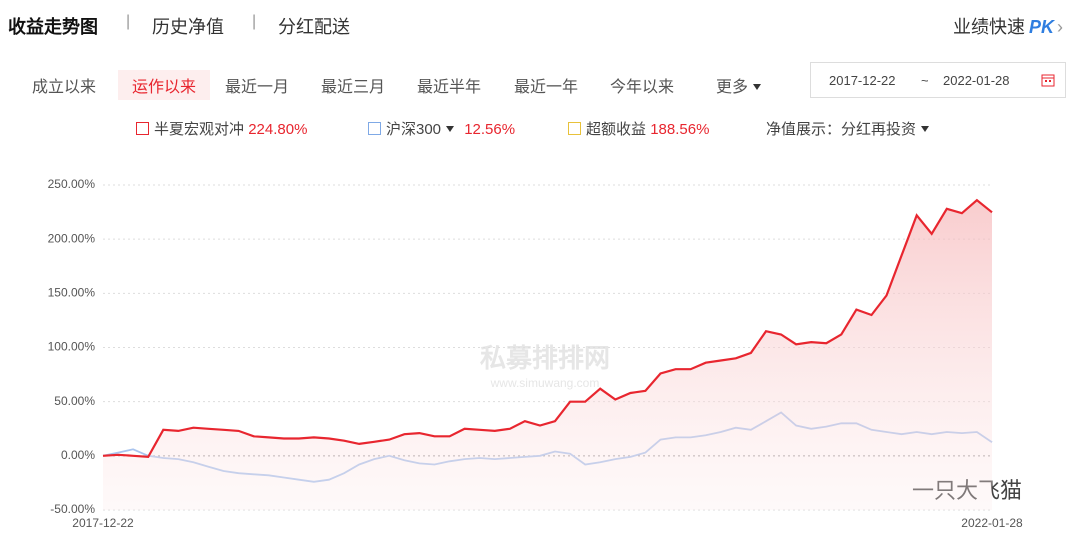 This screenshot has height=538, width=1080. Describe the element at coordinates (72, 184) in the screenshot. I see `y-tick-label: 250.00%` at that location.